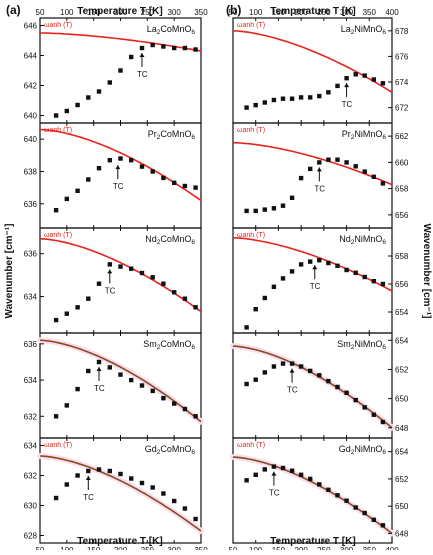  Describe the element at coordinates (320, 175) in the screenshot. I see `panel-Pr2NiMnO6: 656 658 660 662 Pr2NiMnO6 ωanh (T) TC` at that location.